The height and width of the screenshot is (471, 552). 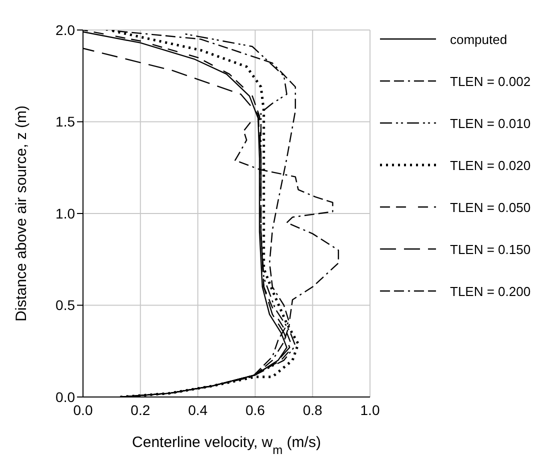 I want to click on legend-label: TLEN = 0.002, so click(x=490, y=81).